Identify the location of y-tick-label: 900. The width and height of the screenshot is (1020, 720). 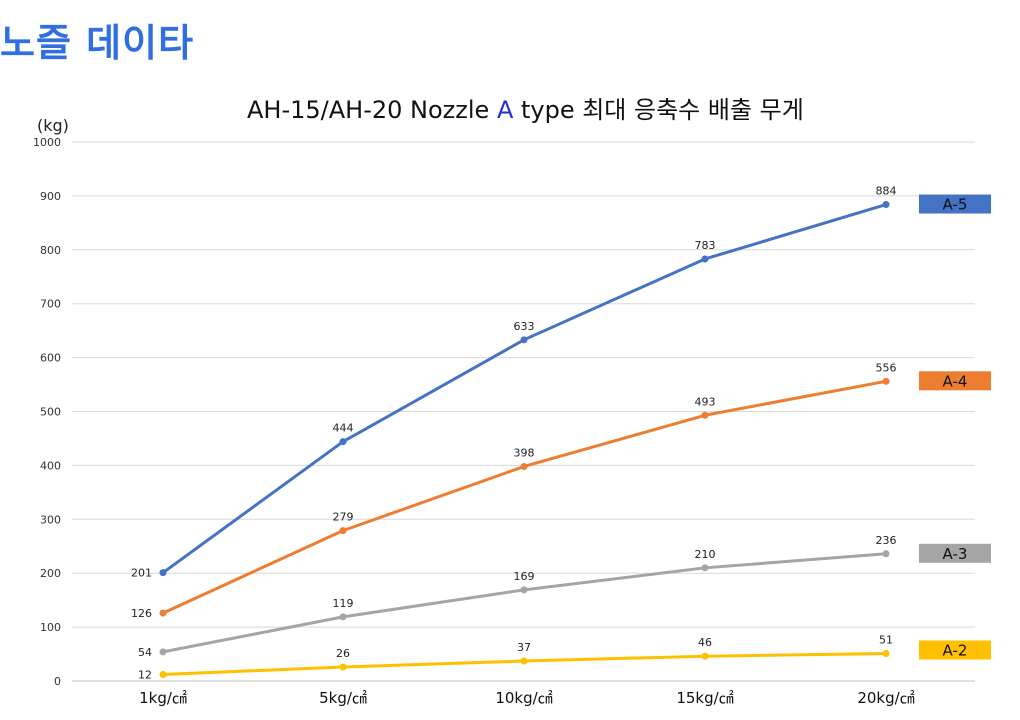
(50, 196).